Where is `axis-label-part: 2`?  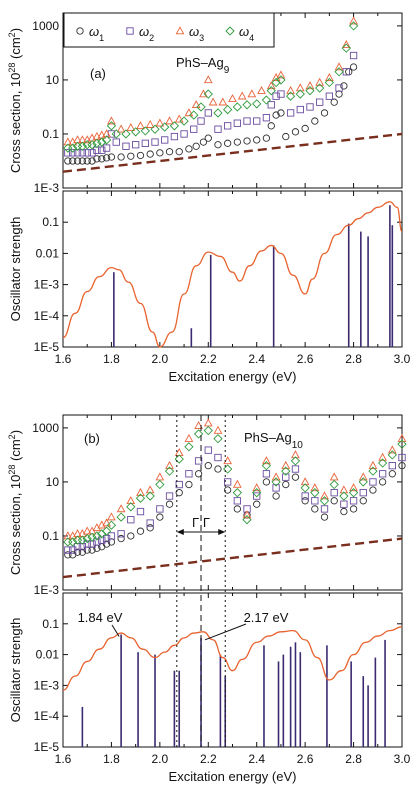
axis-label-part: 2 is located at coordinates (12, 436).